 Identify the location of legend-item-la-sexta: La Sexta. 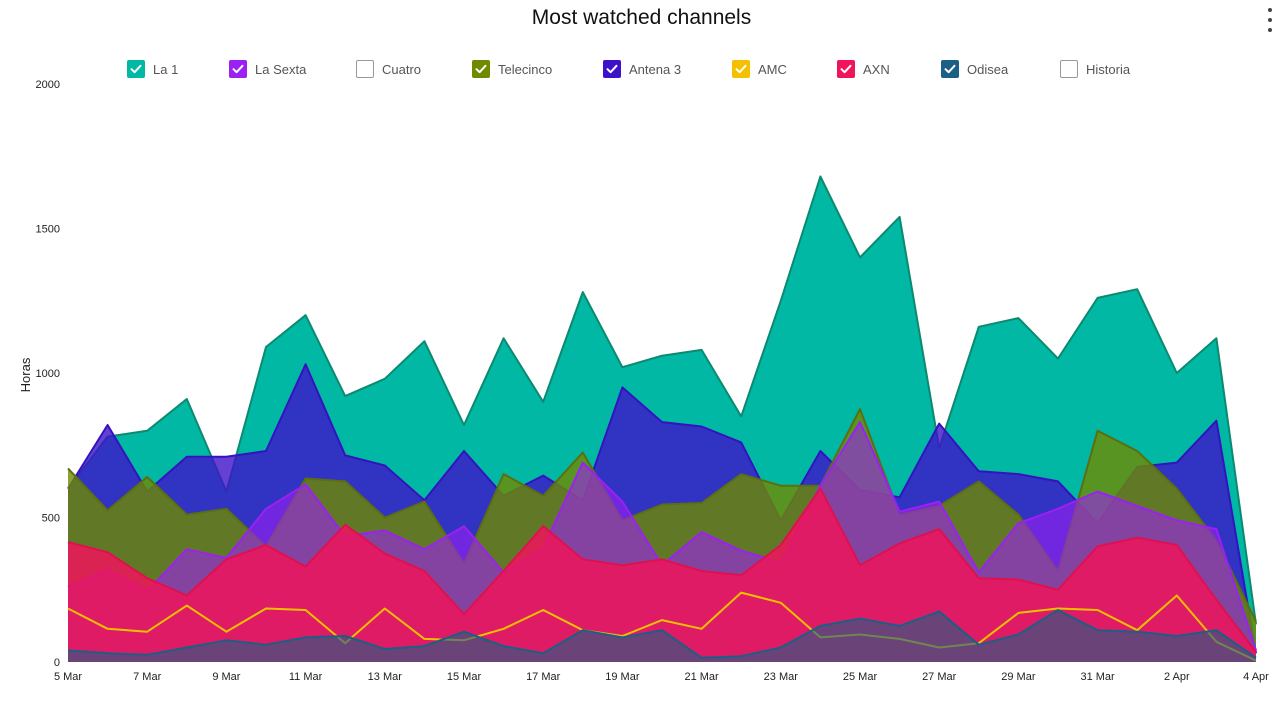
(267, 69).